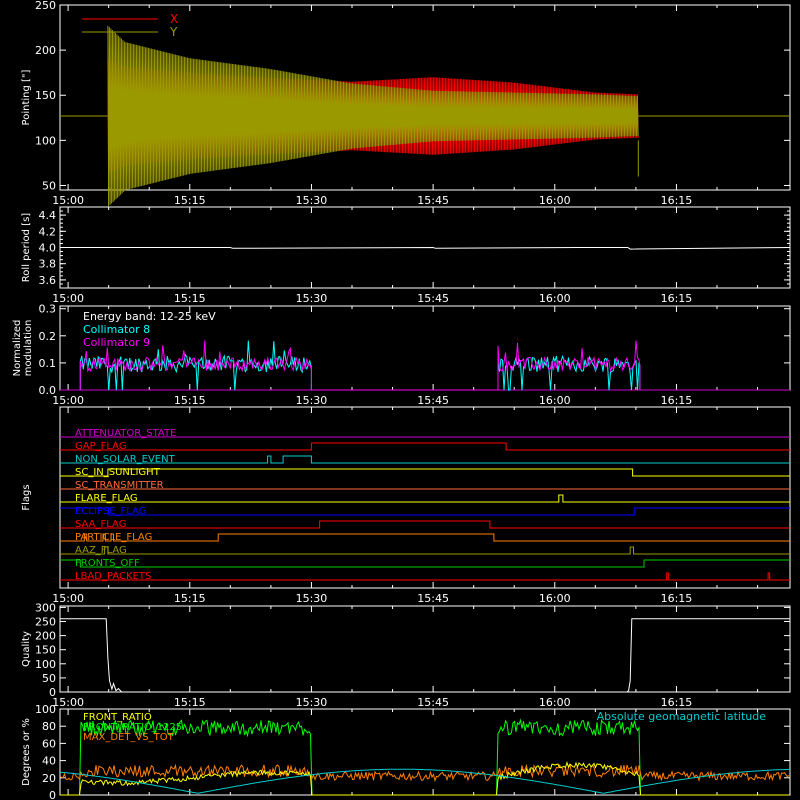 This screenshot has width=800, height=800. What do you see at coordinates (555, 702) in the screenshot?
I see `quality-xtick-label: 16:00` at bounding box center [555, 702].